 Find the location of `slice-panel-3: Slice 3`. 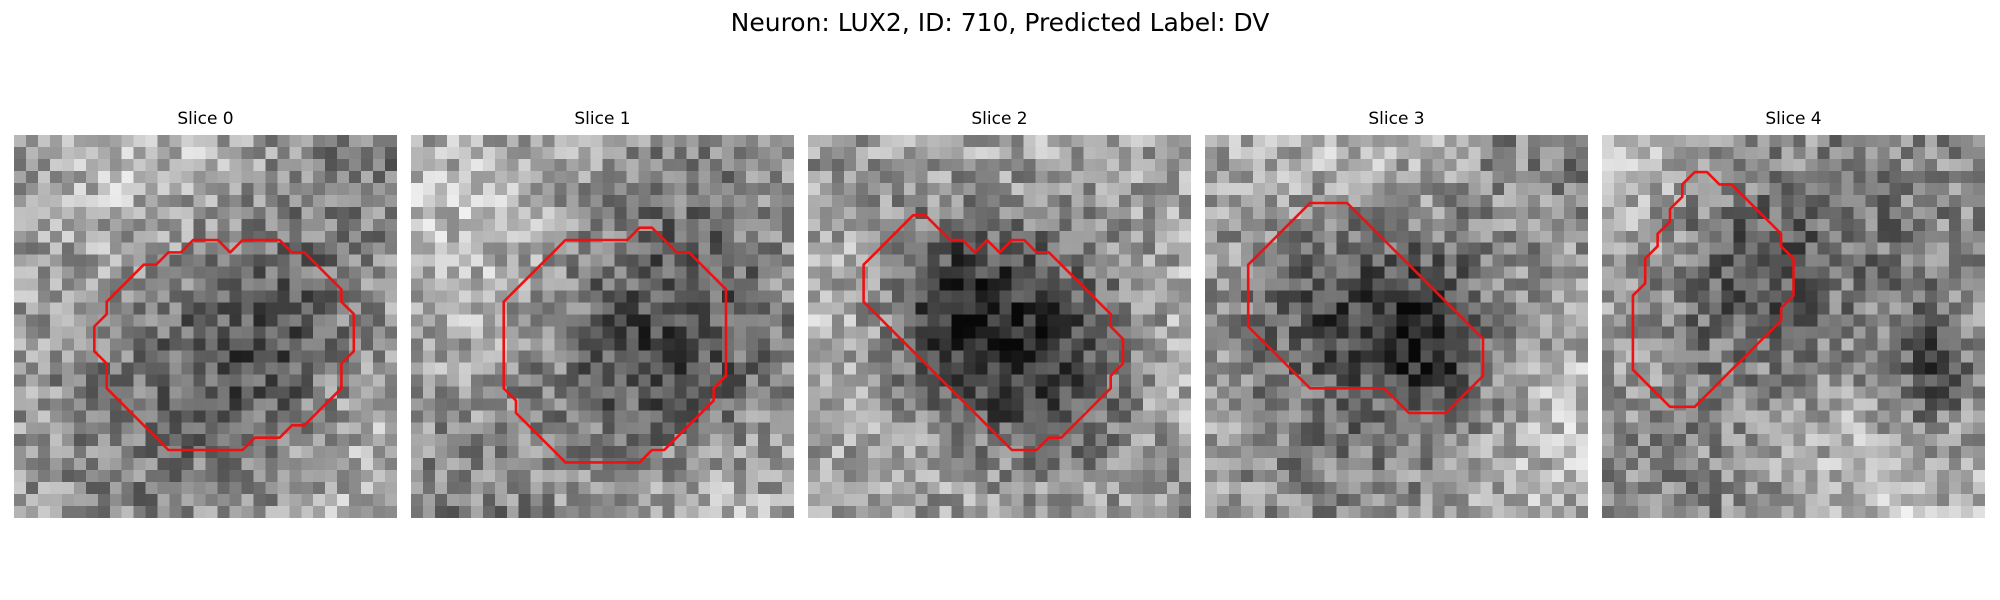

slice-panel-3: Slice 3 is located at coordinates (1396, 313).